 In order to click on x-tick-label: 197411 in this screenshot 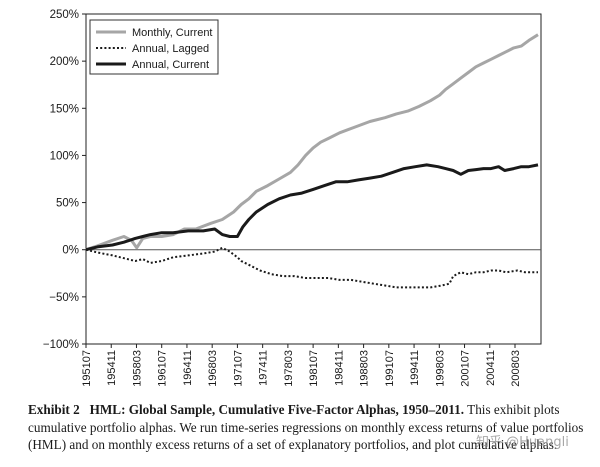, I will do `click(264, 368)`.